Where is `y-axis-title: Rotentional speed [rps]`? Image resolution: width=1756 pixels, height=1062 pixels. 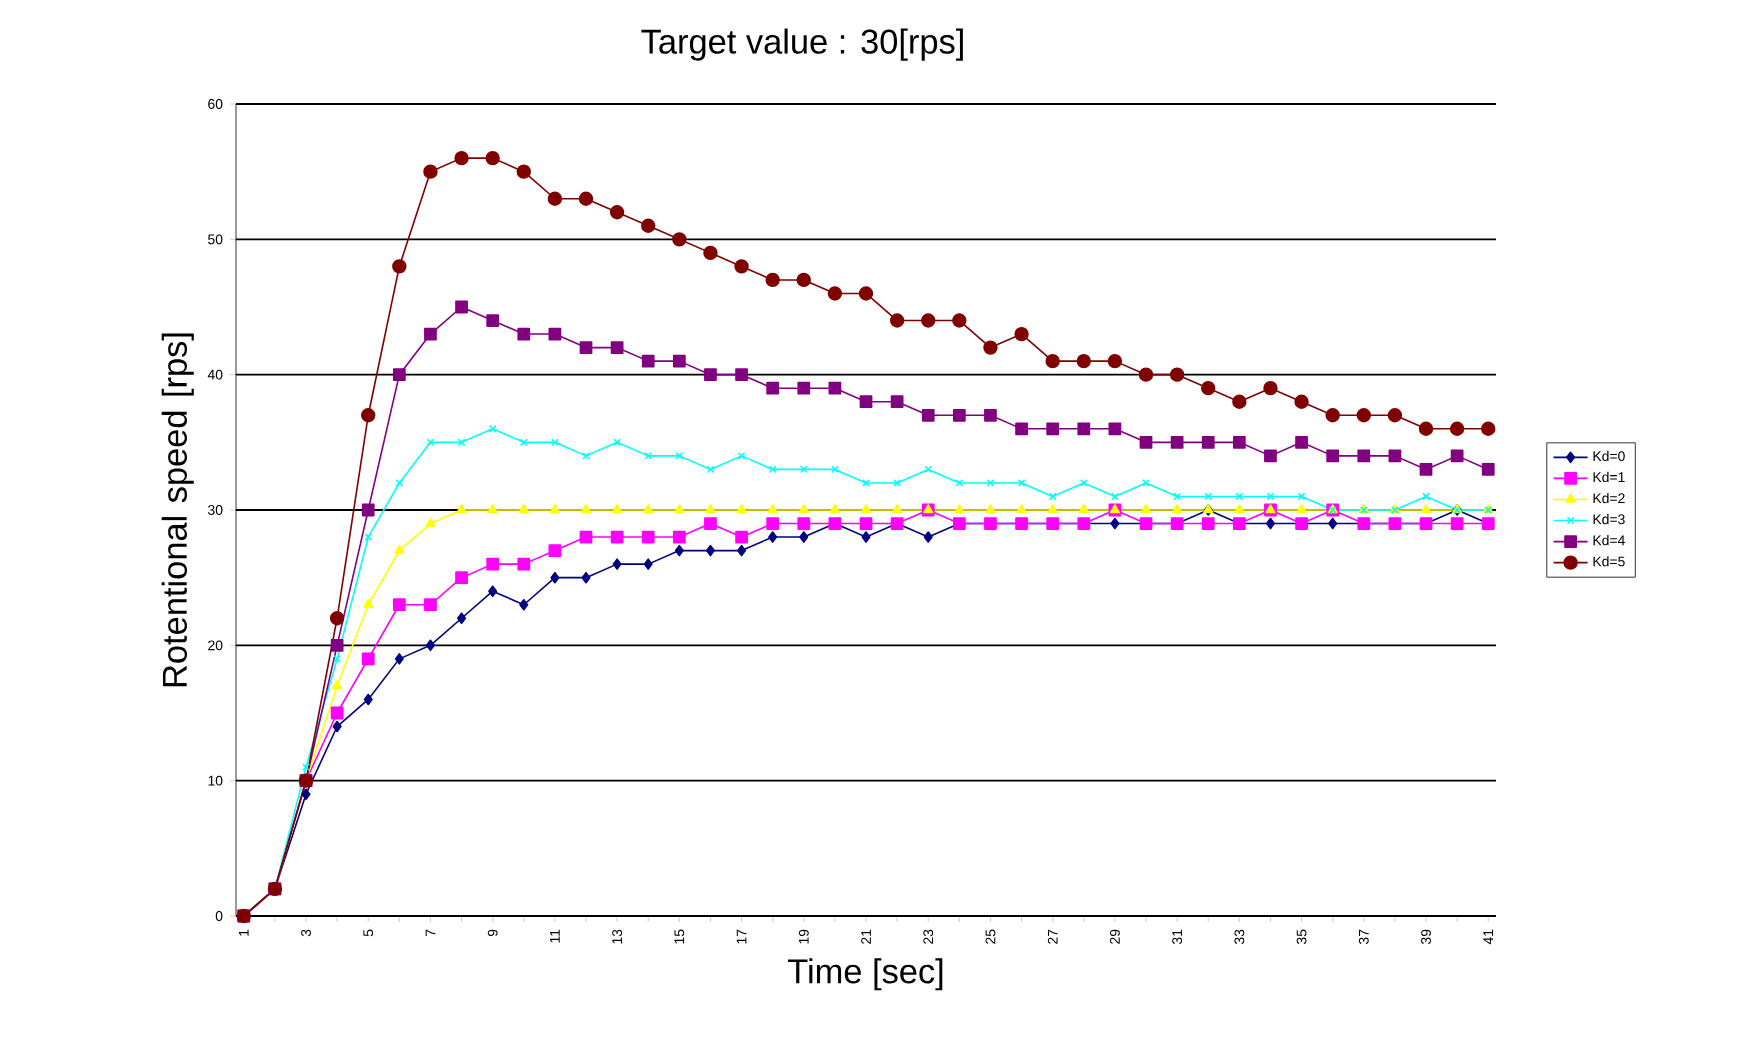 y-axis-title: Rotentional speed [rps] is located at coordinates (177, 510).